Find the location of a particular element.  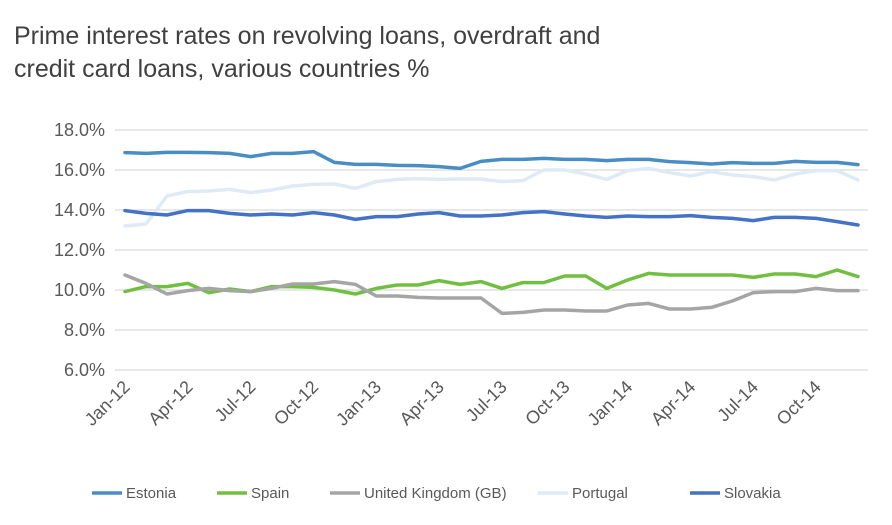

y-tick-label: 14.0% is located at coordinates (79, 210).